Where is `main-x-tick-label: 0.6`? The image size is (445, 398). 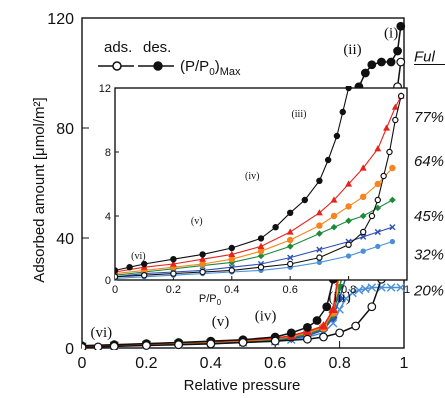
main-x-tick-label: 0.6 is located at coordinates (275, 363).